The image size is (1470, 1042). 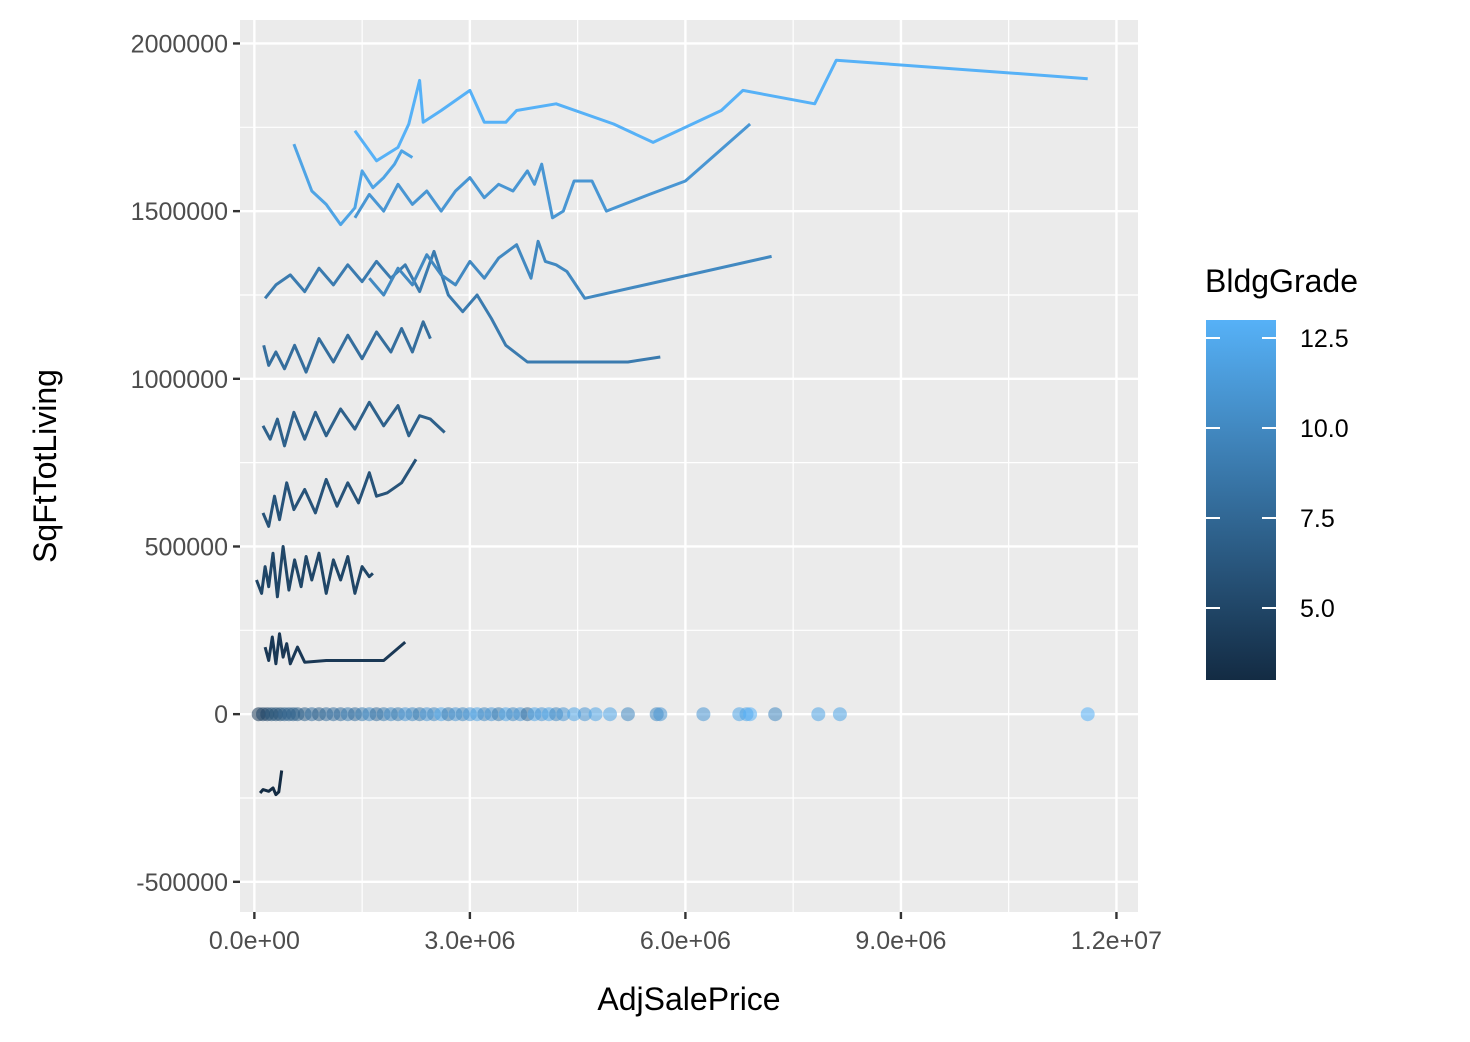 What do you see at coordinates (1277, 474) in the screenshot?
I see `colorbar-ticks: 5.0 7.5 10.0 12.5` at bounding box center [1277, 474].